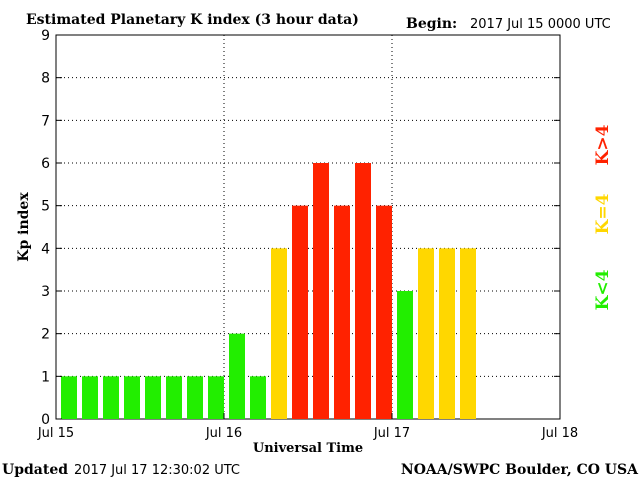 The height and width of the screenshot is (480, 640). What do you see at coordinates (307, 427) in the screenshot?
I see `x-axis-ticks: Jul 15 Jul 16 Jul 17 Jul 18` at bounding box center [307, 427].